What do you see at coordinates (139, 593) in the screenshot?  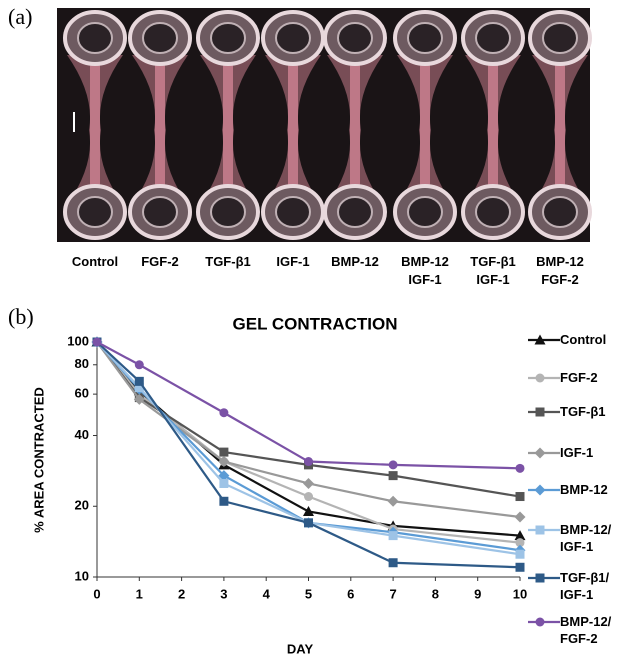 I see `x-tick-label: 1` at bounding box center [139, 593].